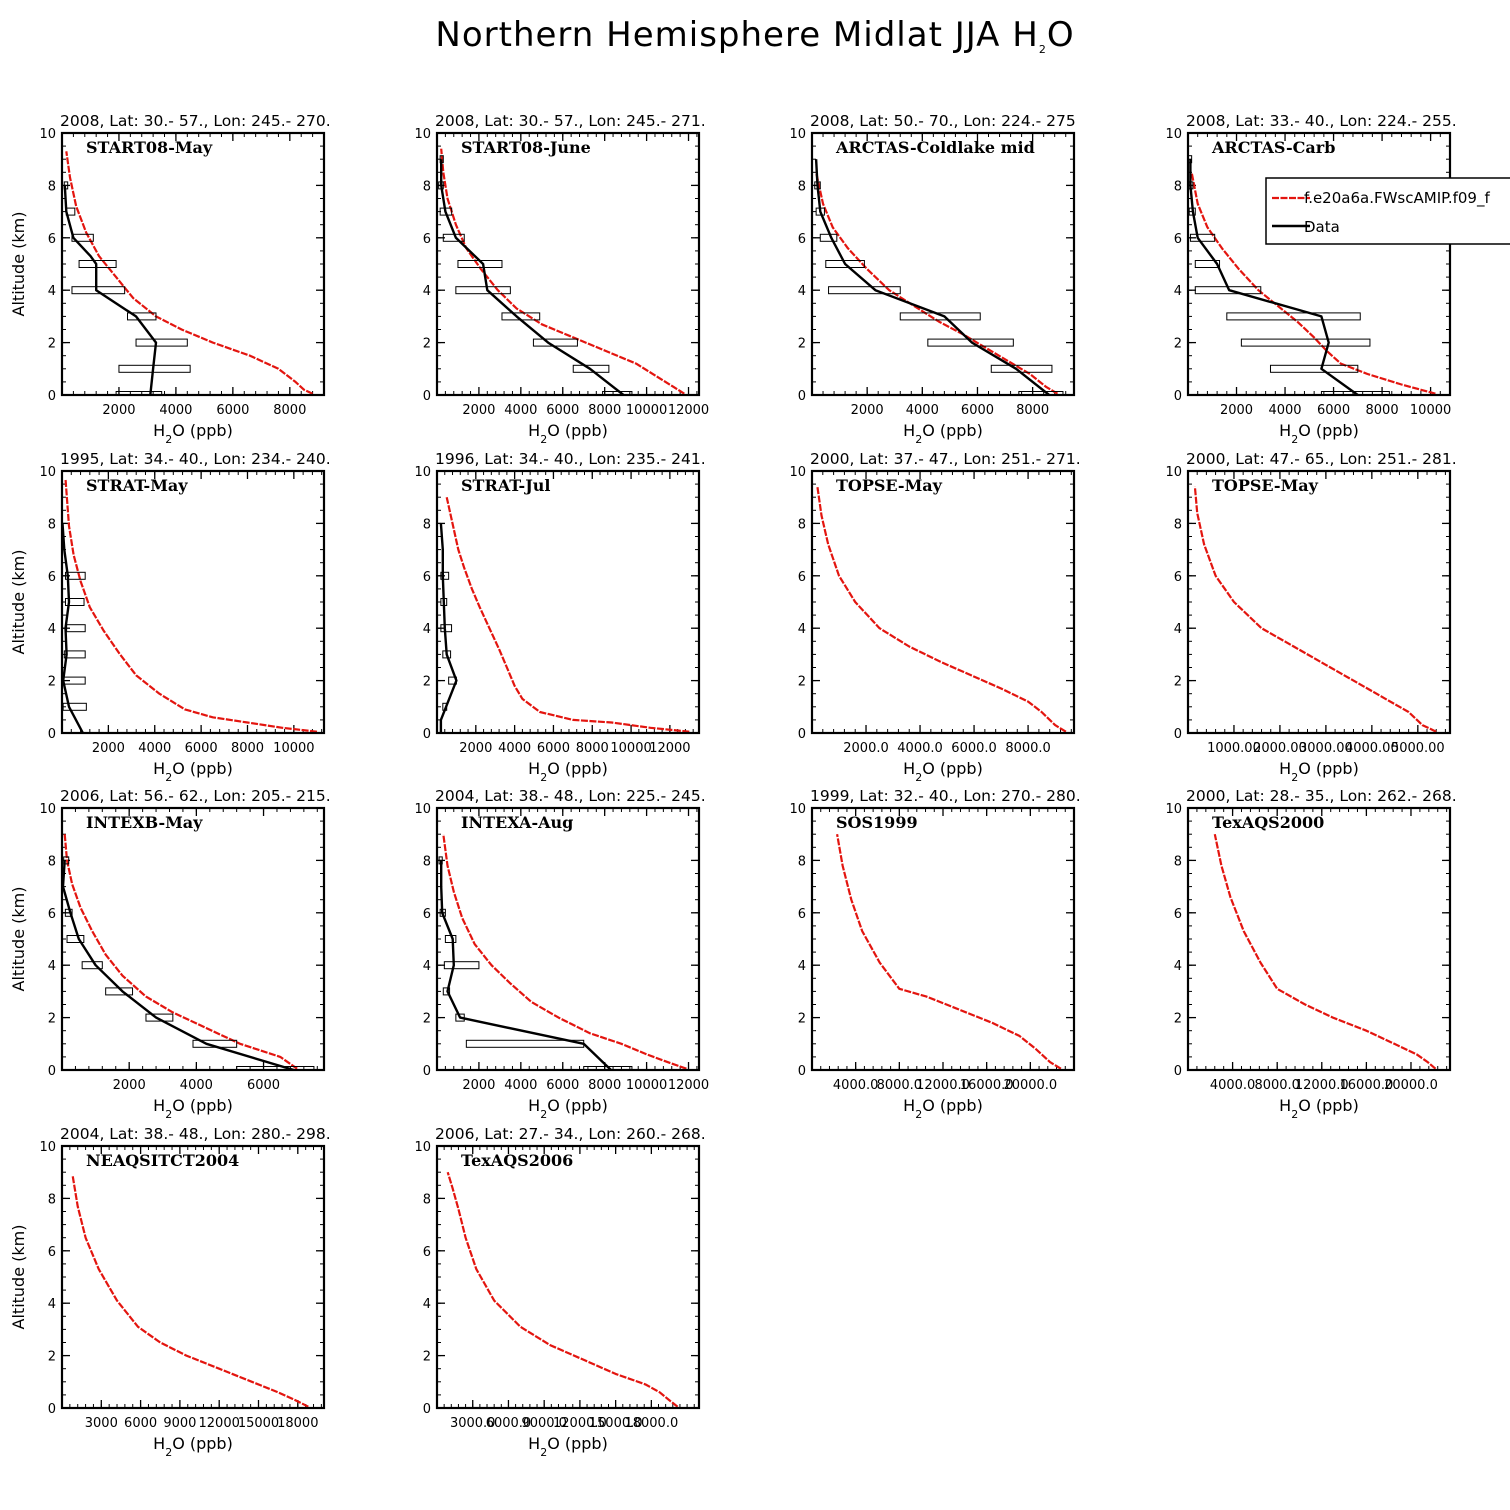 This screenshot has width=1510, height=1510. I want to click on panel-label: TOPSE-May, so click(1265, 485).